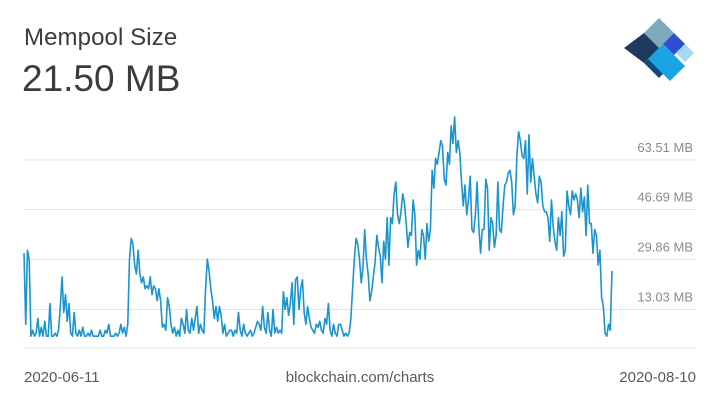  Describe the element at coordinates (665, 247) in the screenshot. I see `y-tick-label: 29.86 MB` at that location.